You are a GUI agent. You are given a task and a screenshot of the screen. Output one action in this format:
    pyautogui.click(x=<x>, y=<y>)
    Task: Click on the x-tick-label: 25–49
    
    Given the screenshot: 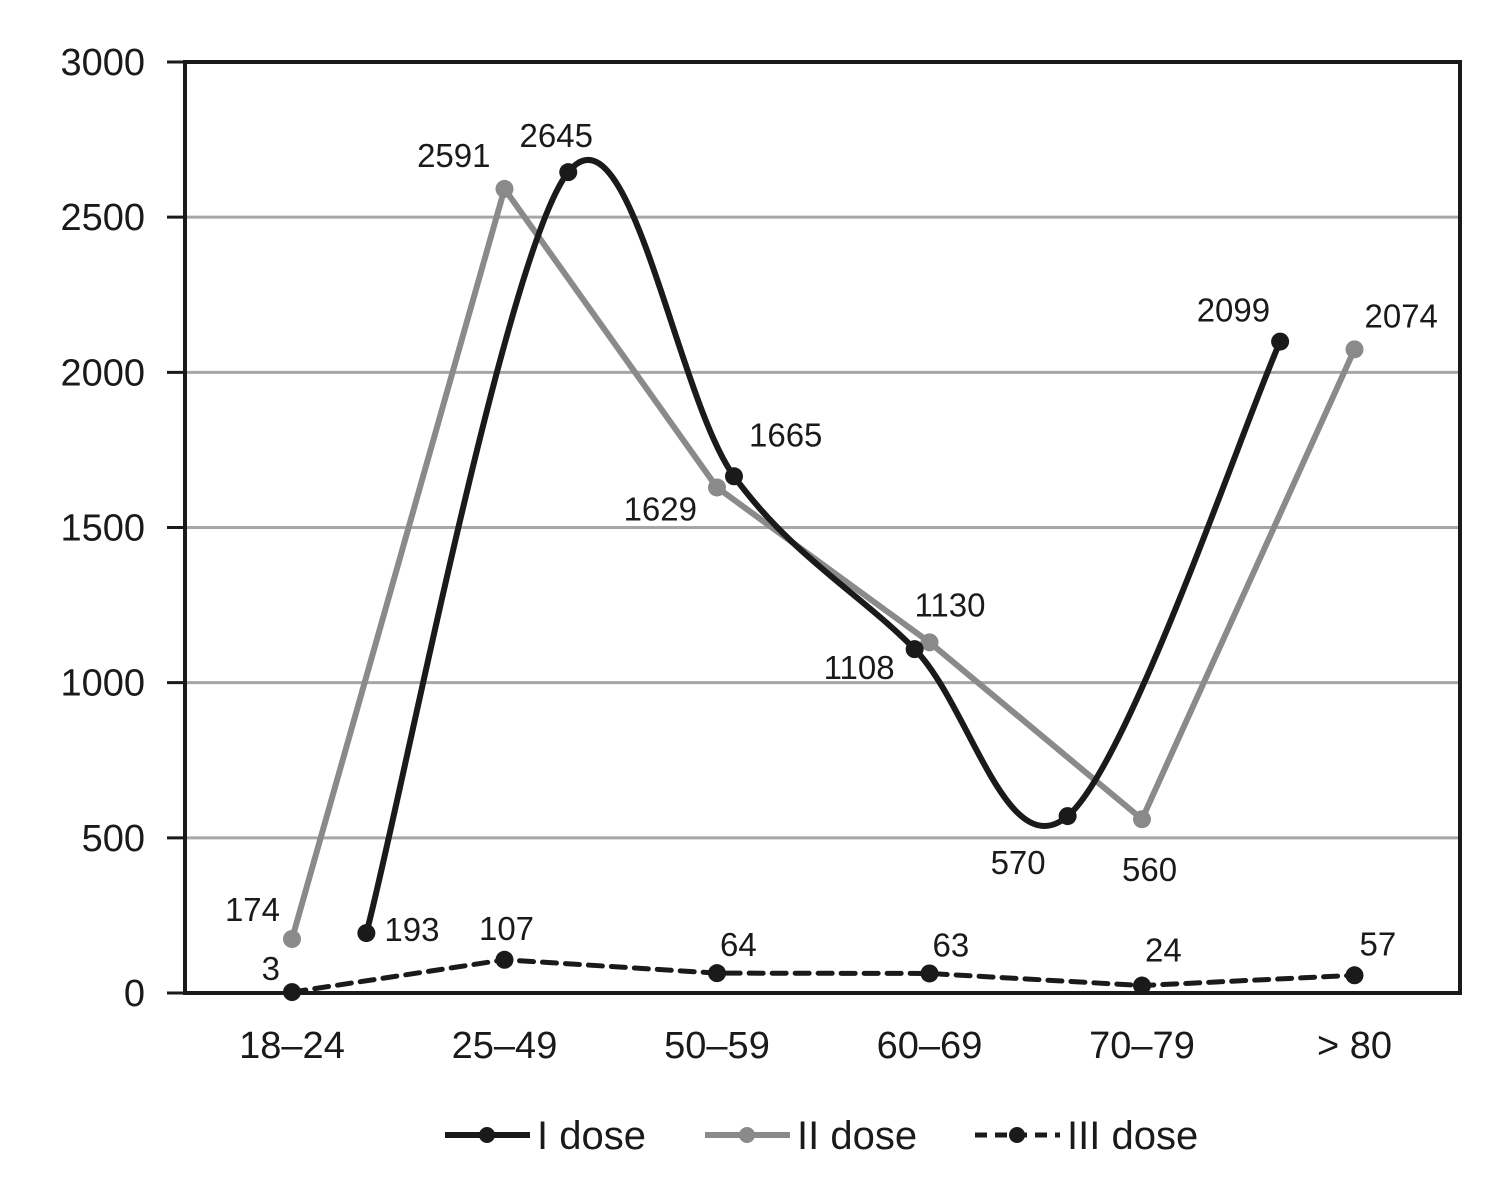 What is the action you would take?
    pyautogui.click(x=505, y=1046)
    